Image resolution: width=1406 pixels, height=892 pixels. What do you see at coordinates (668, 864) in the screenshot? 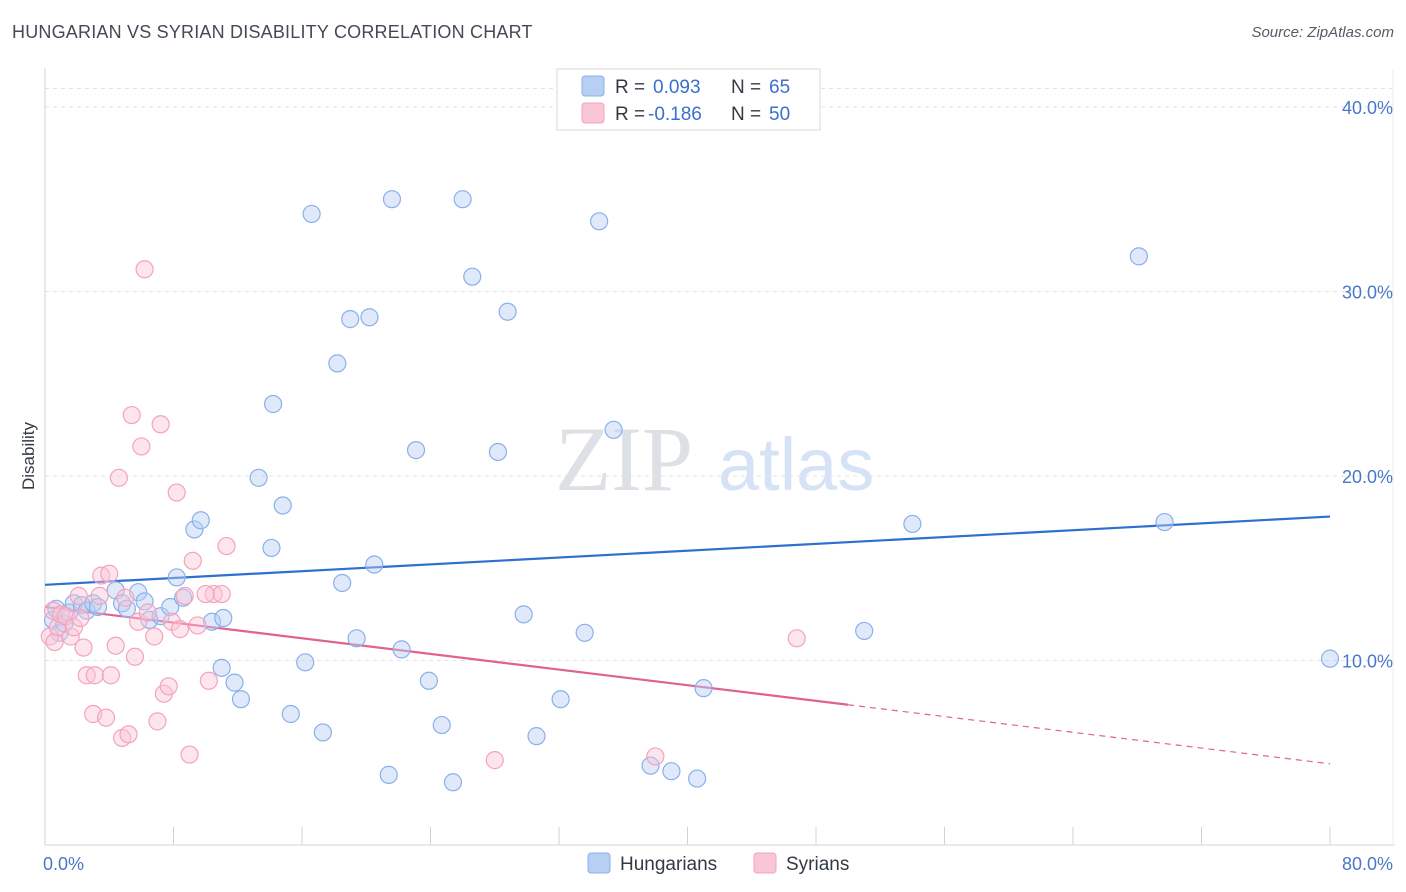
I see `bottom-legend-hungarians: Hungarians` at bounding box center [668, 864].